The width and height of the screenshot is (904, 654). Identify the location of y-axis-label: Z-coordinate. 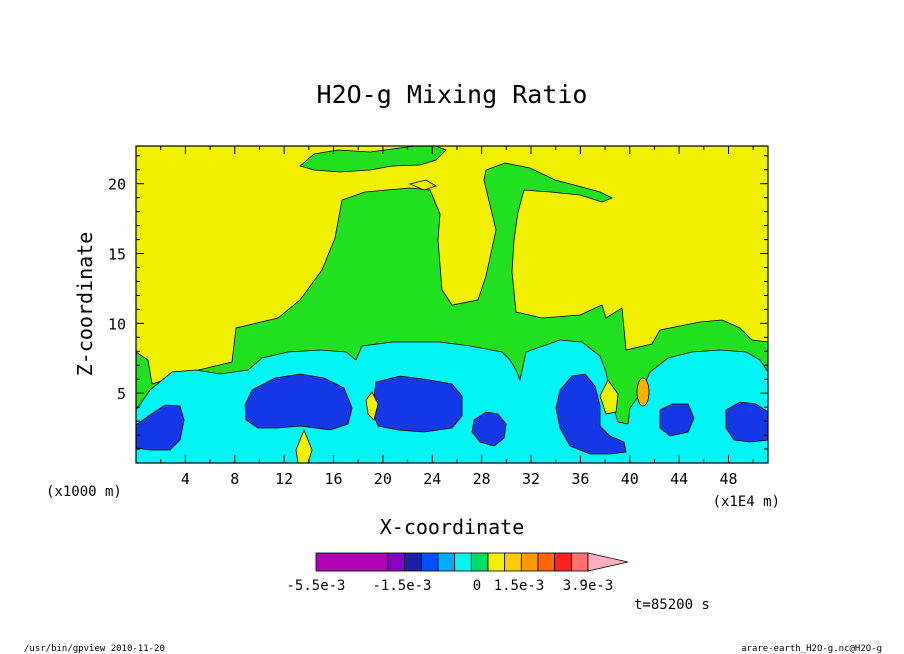
(85, 304).